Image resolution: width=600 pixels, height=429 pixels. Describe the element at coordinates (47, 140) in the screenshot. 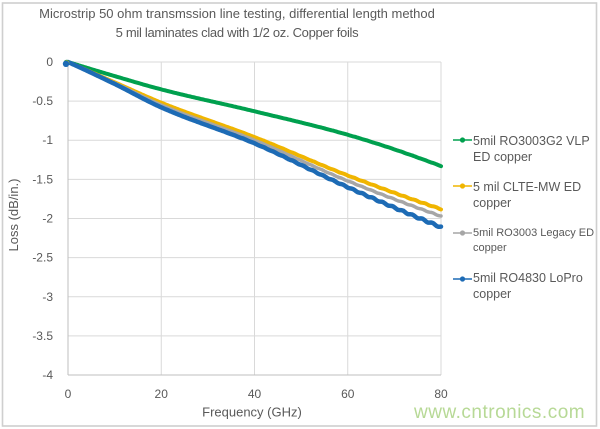

I see `svg-text: -1` at that location.